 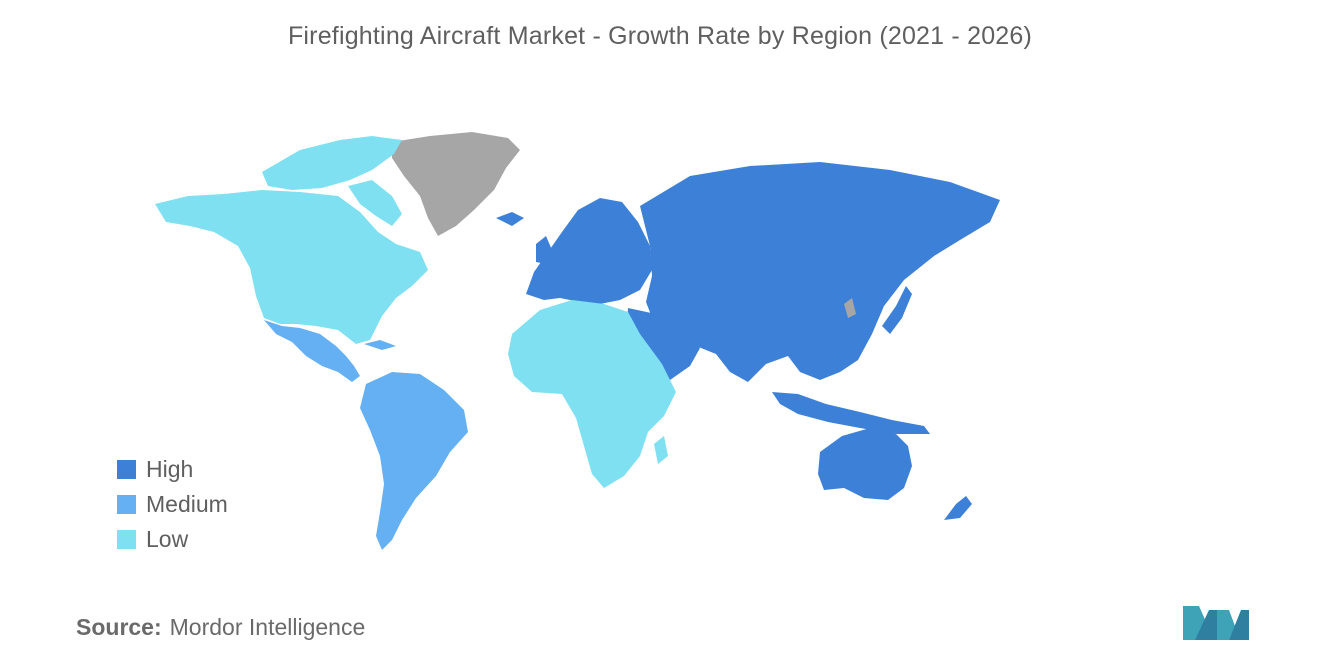 What do you see at coordinates (267, 627) in the screenshot?
I see `source-text: Mordor Intelligence` at bounding box center [267, 627].